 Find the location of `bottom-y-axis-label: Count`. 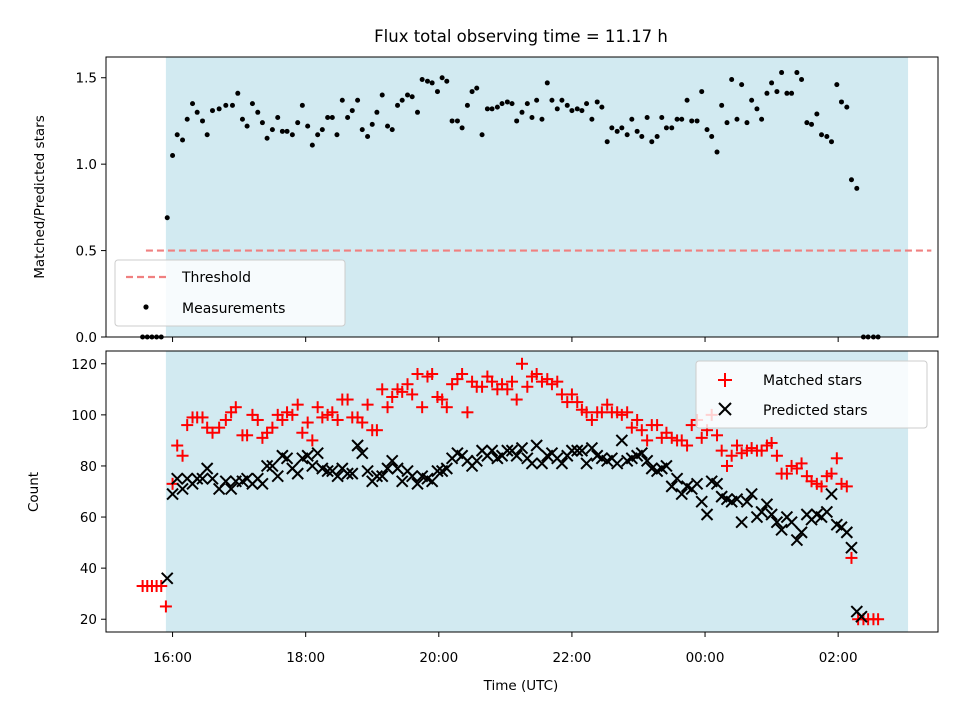

bottom-y-axis-label: Count is located at coordinates (34, 492).